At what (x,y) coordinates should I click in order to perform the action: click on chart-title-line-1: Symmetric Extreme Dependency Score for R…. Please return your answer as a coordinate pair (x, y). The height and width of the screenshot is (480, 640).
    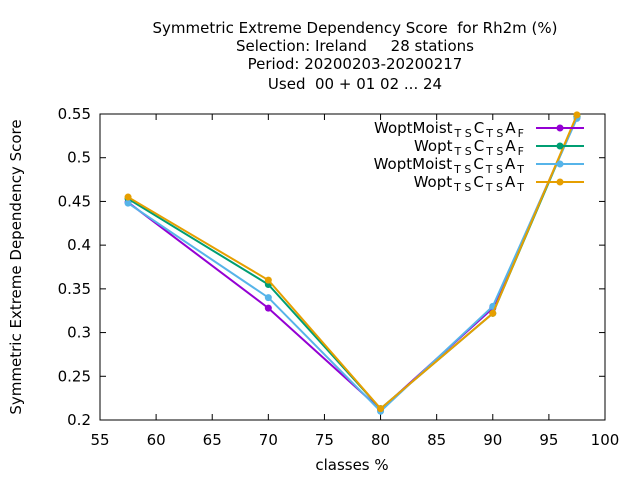
    Looking at the image, I should click on (355, 28).